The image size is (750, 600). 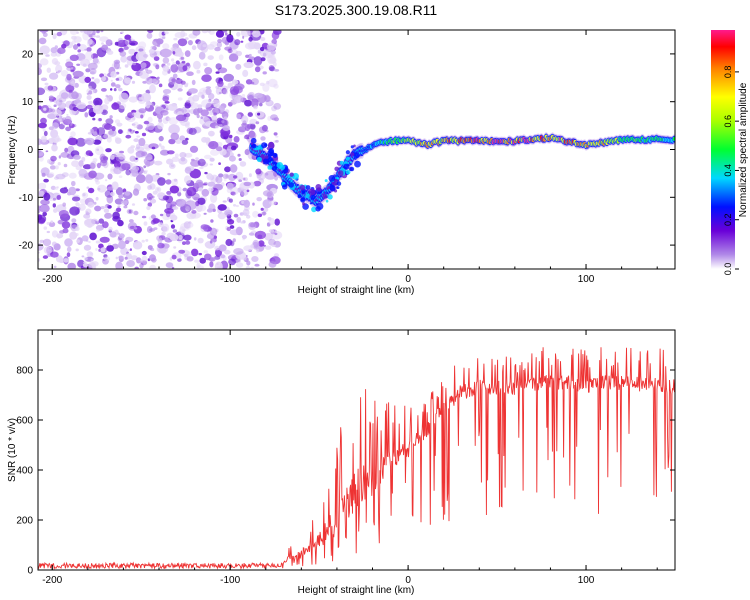 I want to click on x-tick-label: -100, so click(x=230, y=580).